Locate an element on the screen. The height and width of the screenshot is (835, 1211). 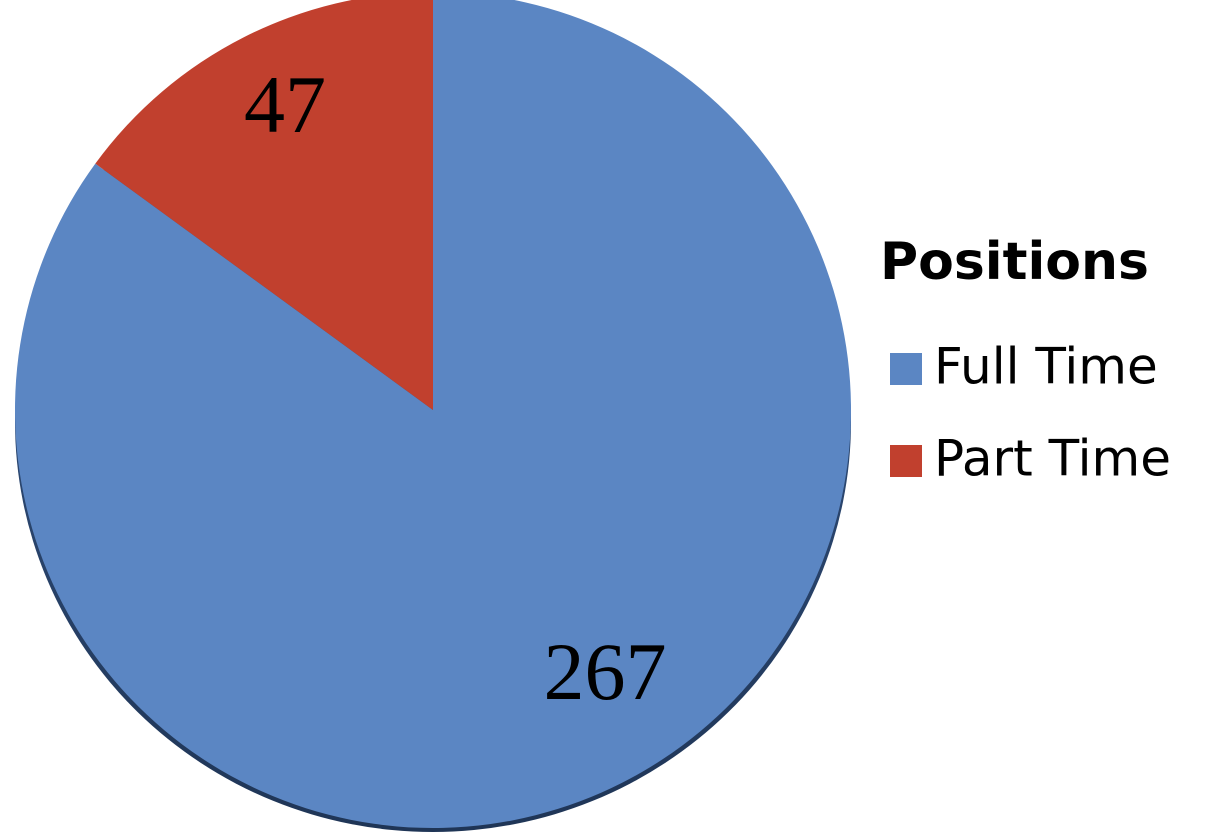
legend-label: Full Time is located at coordinates (1046, 367).